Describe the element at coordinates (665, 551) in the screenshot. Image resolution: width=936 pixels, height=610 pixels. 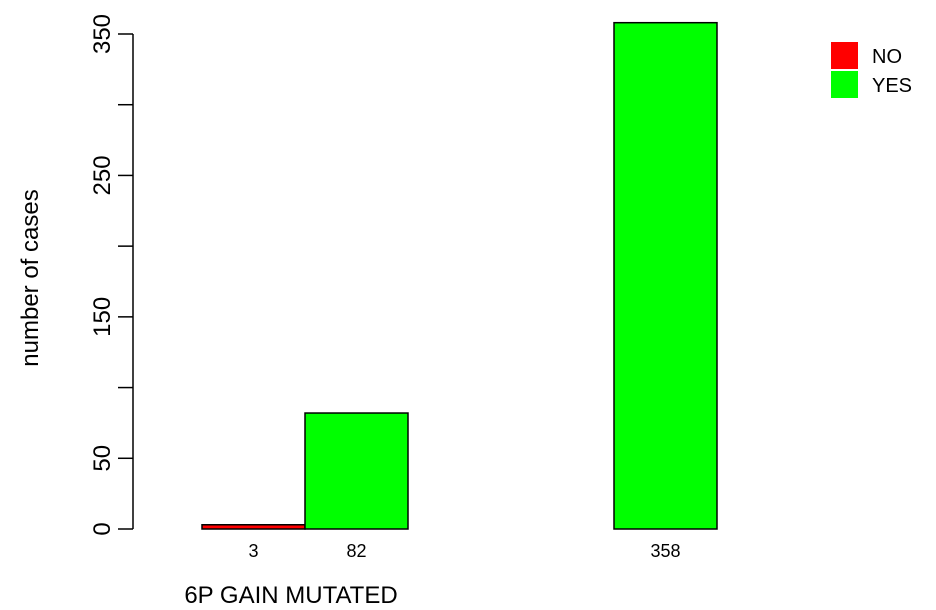
I see `bar-value-label: 358` at that location.